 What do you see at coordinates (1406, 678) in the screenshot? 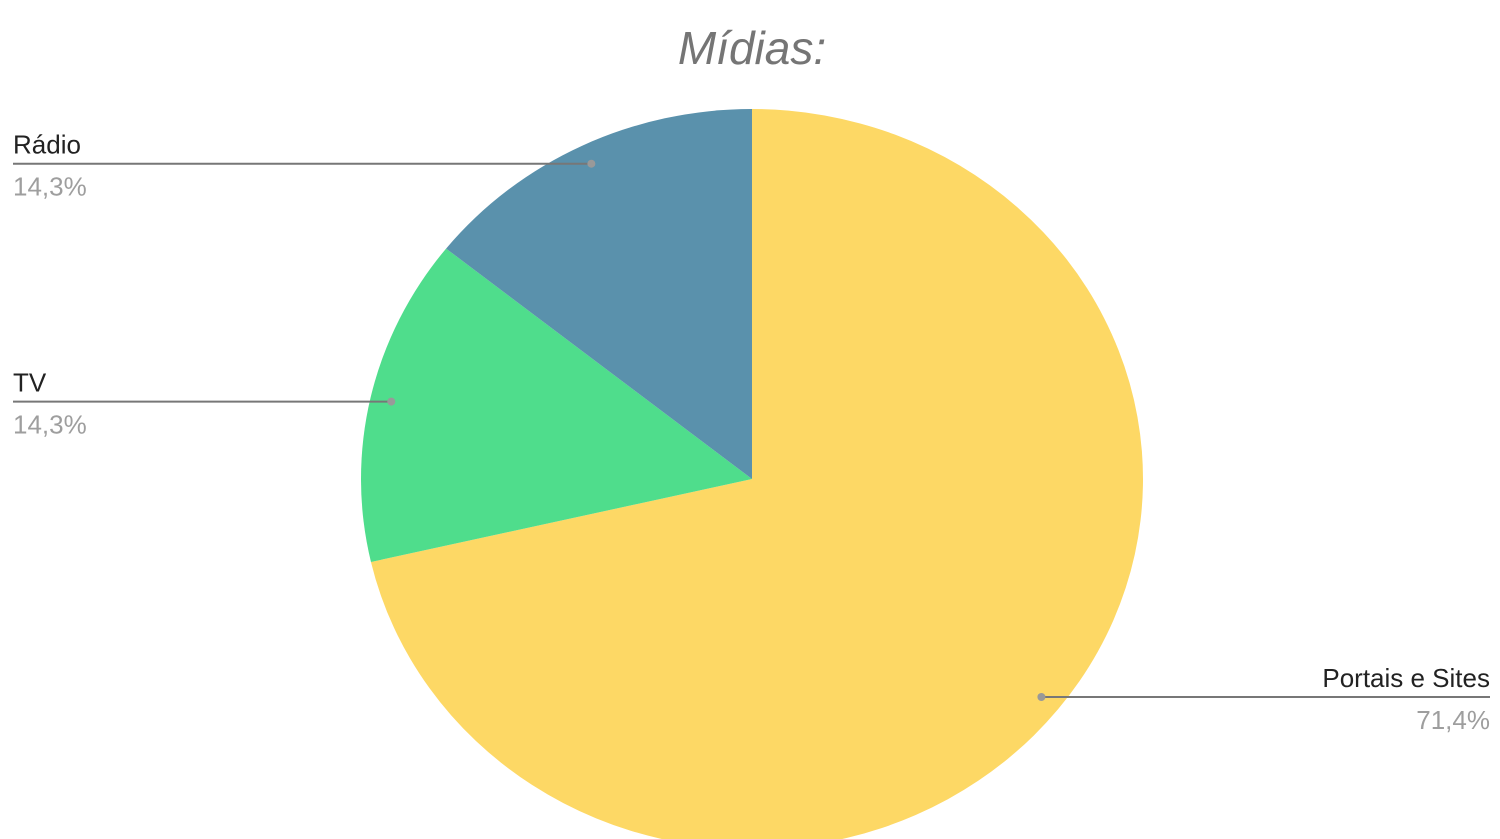
I see `slice-label: Portais e Sites` at bounding box center [1406, 678].